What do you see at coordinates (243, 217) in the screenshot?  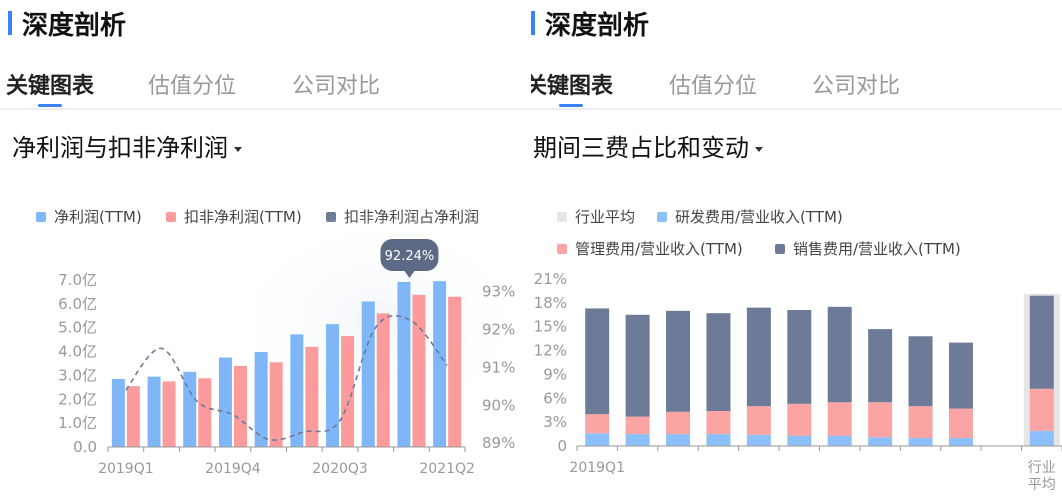 I see `legend-label: 扣非净利润(TTM)` at bounding box center [243, 217].